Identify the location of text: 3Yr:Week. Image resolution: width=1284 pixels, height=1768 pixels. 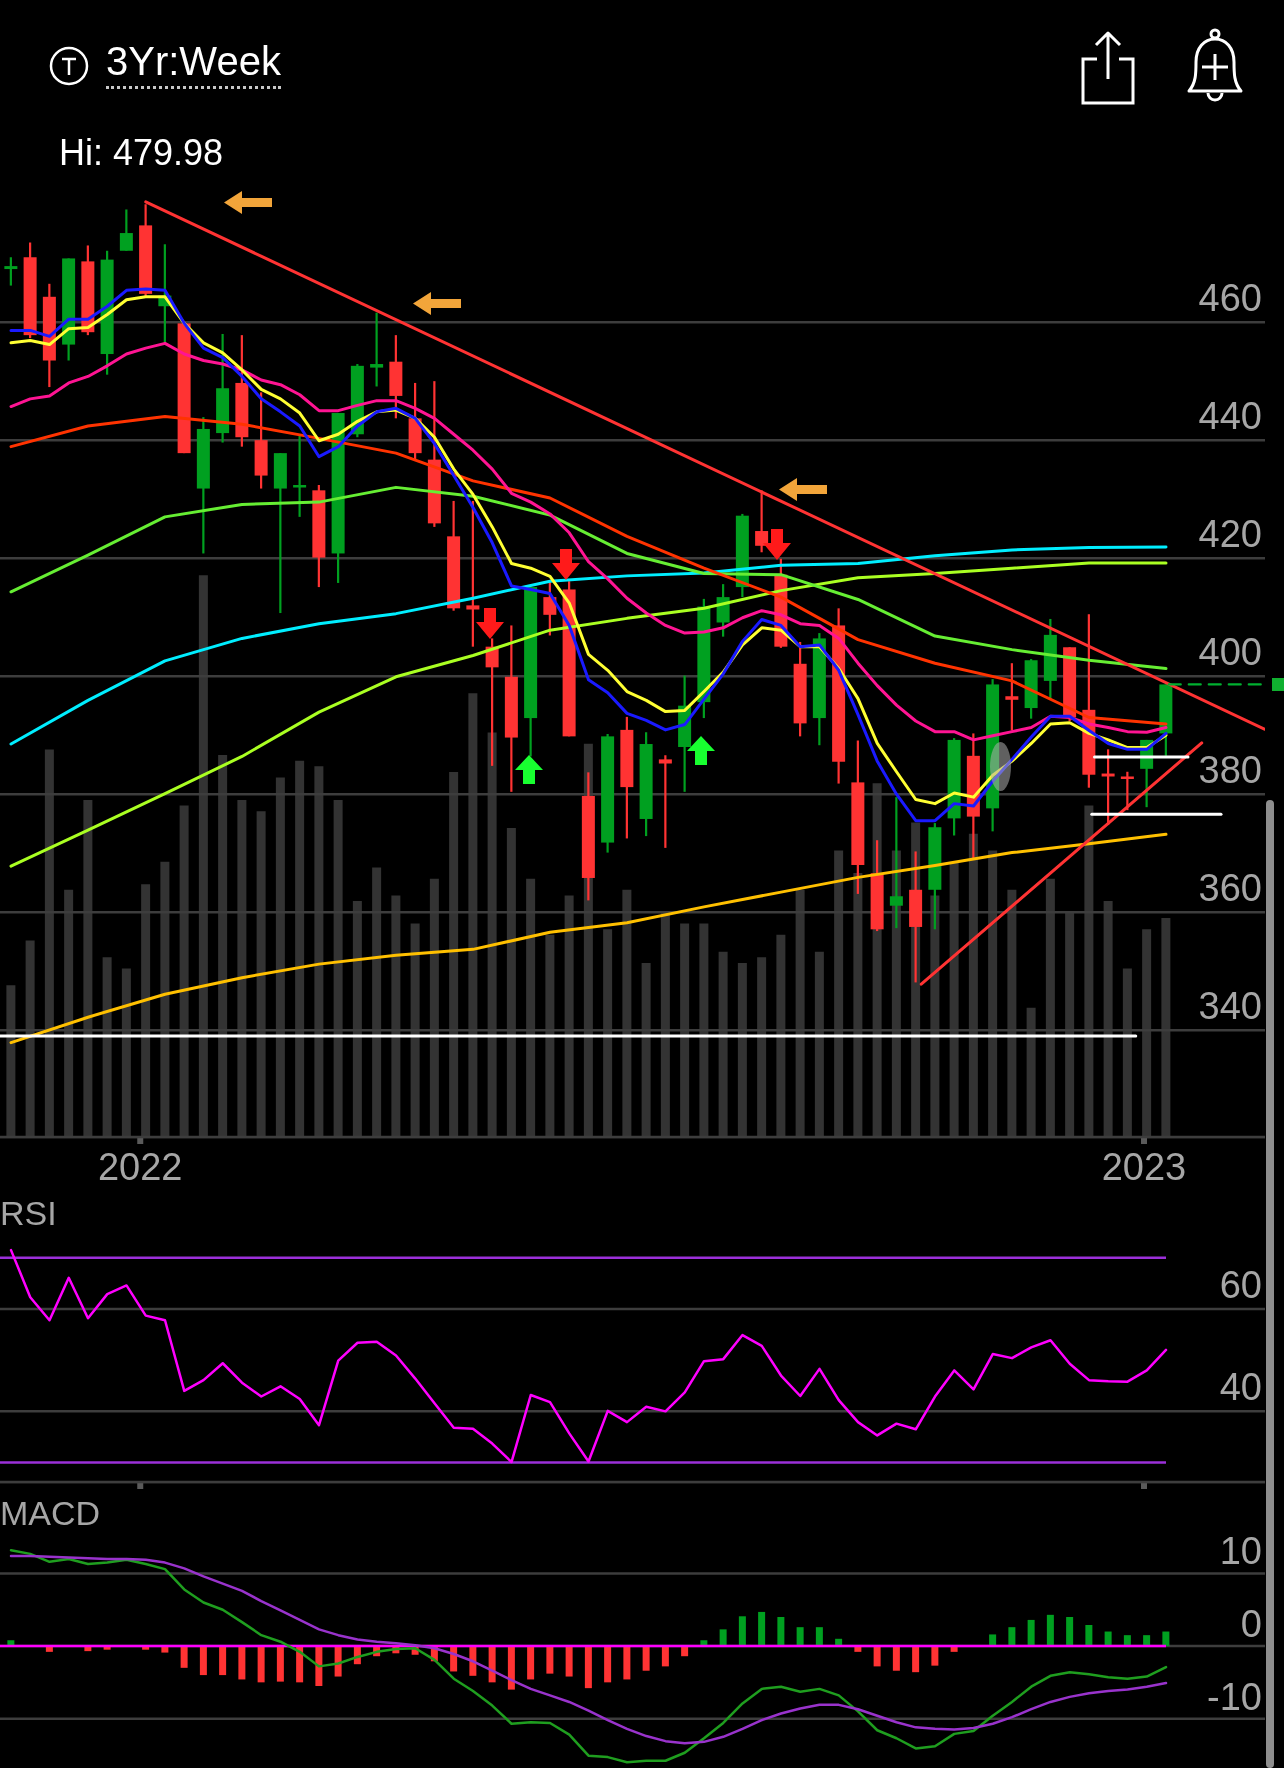
(193, 63).